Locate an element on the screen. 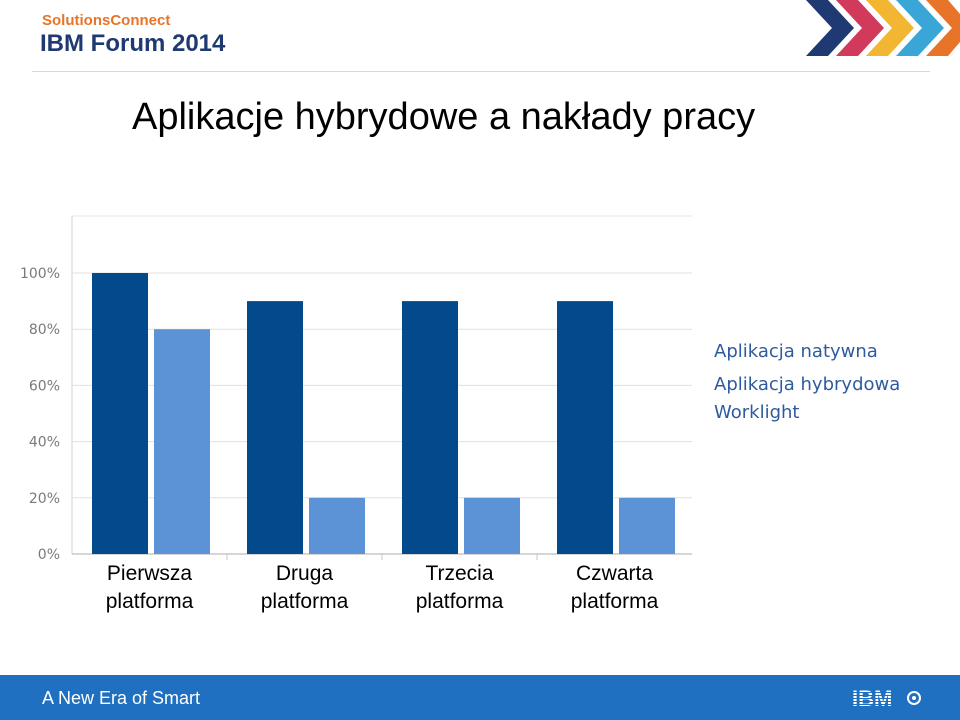  legend-item-native: Aplikacja natywna is located at coordinates (796, 351).